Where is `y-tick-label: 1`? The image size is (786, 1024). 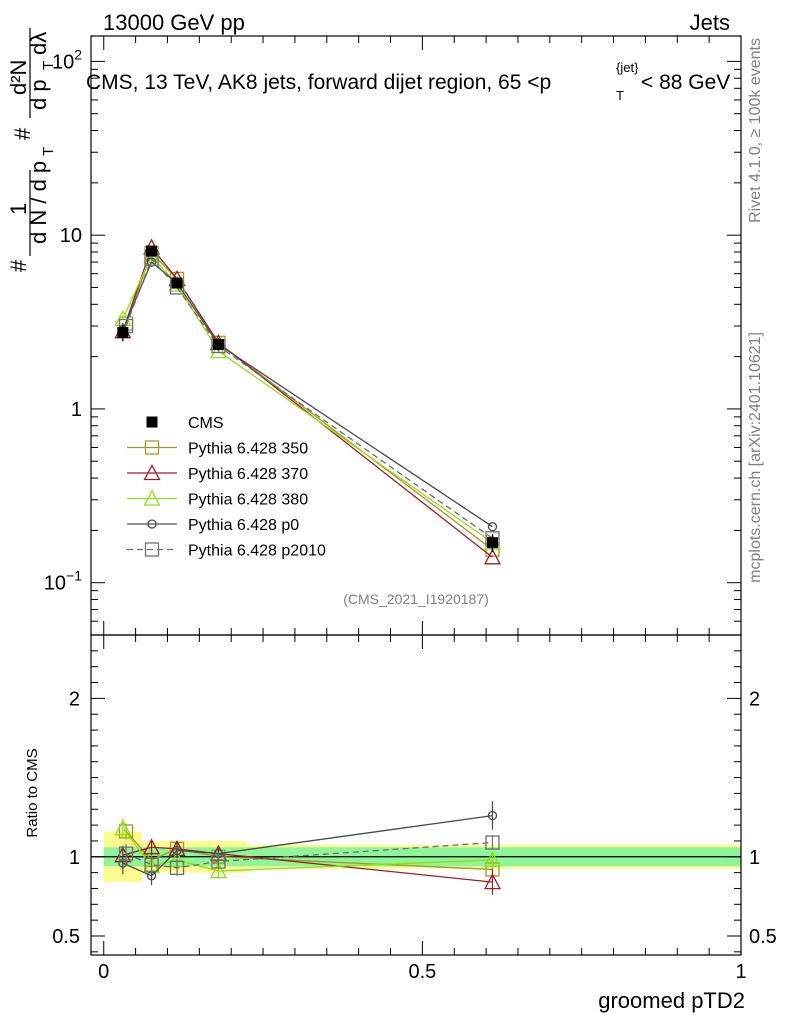
y-tick-label: 1 is located at coordinates (76, 410).